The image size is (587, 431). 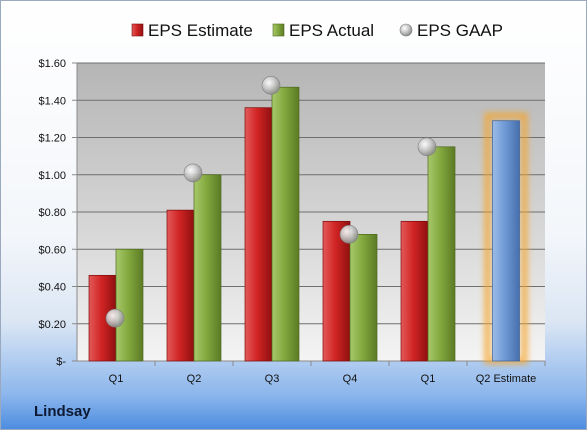 I want to click on eps-forecast-bar, so click(x=506, y=241).